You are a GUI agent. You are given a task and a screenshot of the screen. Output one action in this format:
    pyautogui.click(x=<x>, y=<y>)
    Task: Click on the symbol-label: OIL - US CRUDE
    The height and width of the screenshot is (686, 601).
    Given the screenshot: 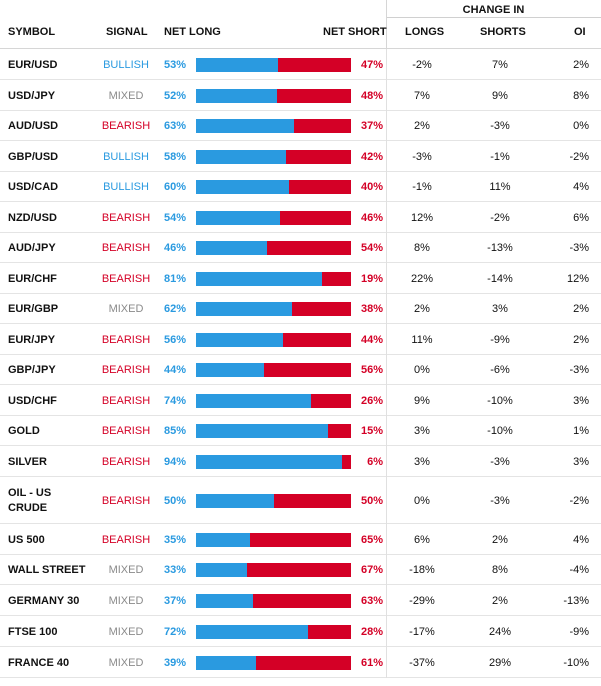 What is the action you would take?
    pyautogui.click(x=30, y=500)
    